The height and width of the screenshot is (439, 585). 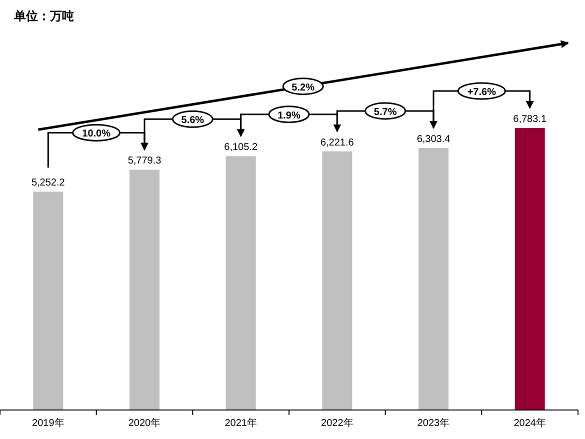 What do you see at coordinates (433, 423) in the screenshot?
I see `x-tick-label: 2023年` at bounding box center [433, 423].